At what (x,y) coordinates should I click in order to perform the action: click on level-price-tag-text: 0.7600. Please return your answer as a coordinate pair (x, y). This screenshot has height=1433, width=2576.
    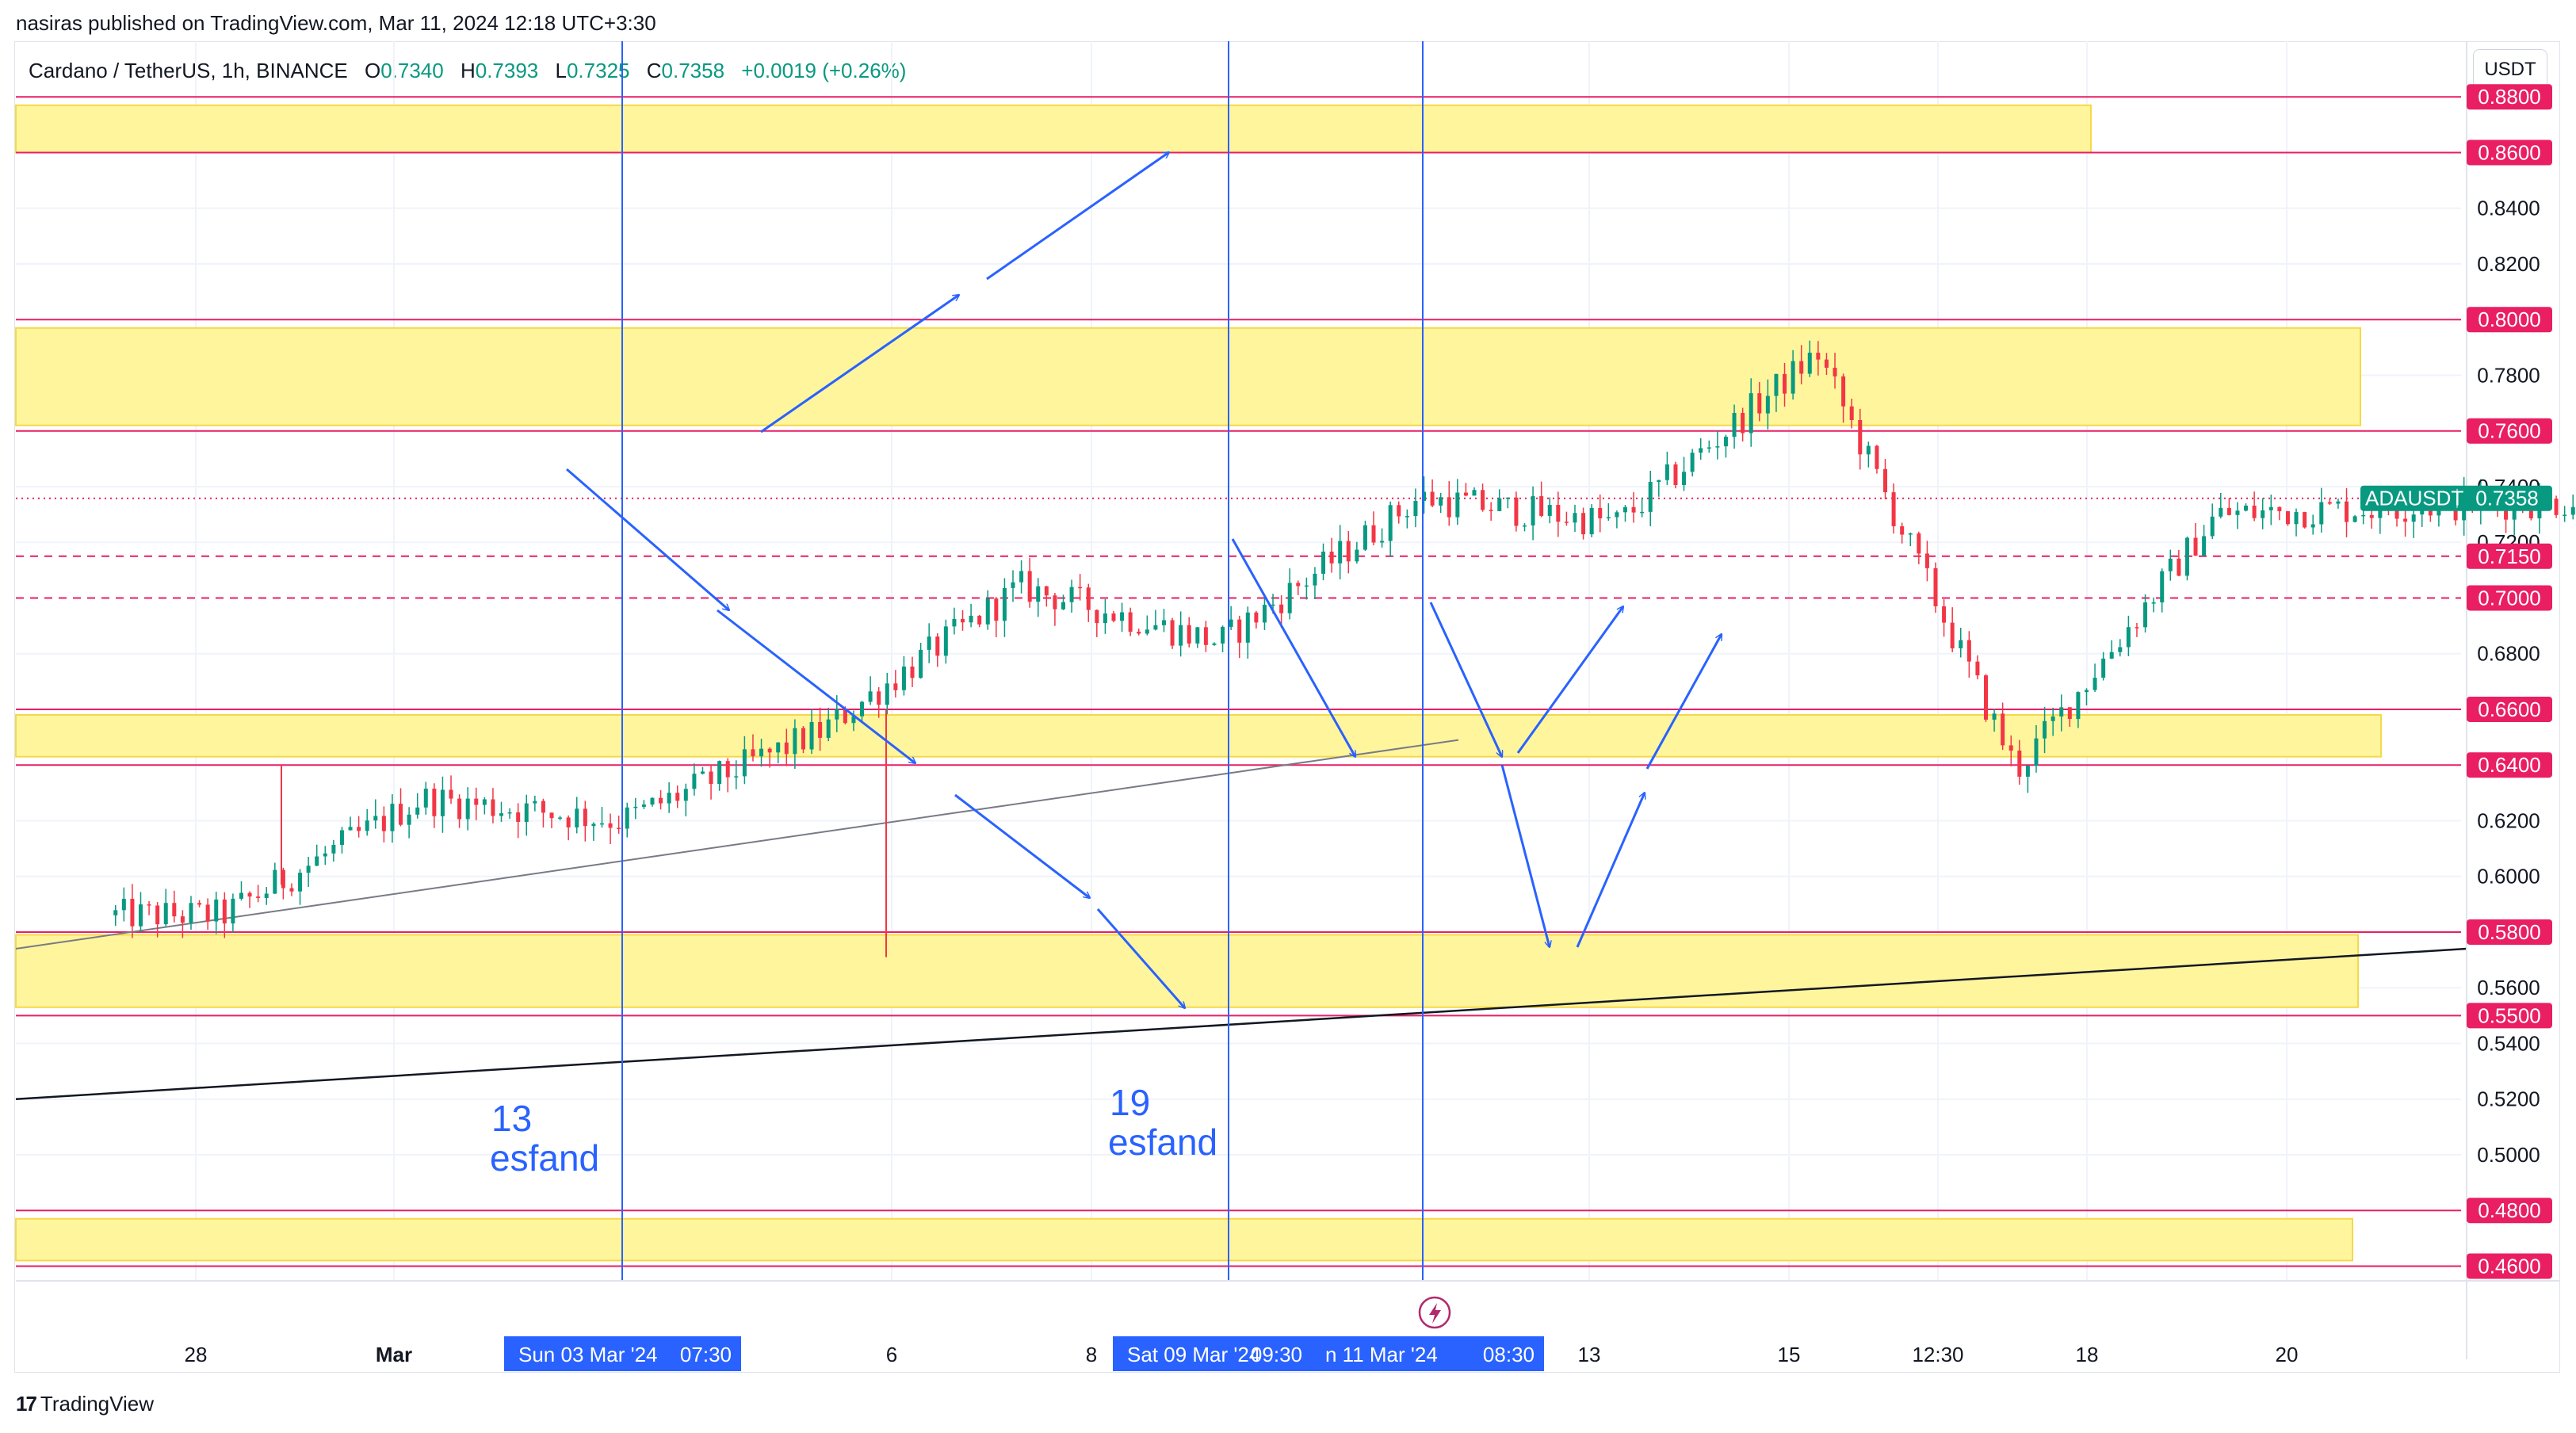
    Looking at the image, I should click on (2509, 431).